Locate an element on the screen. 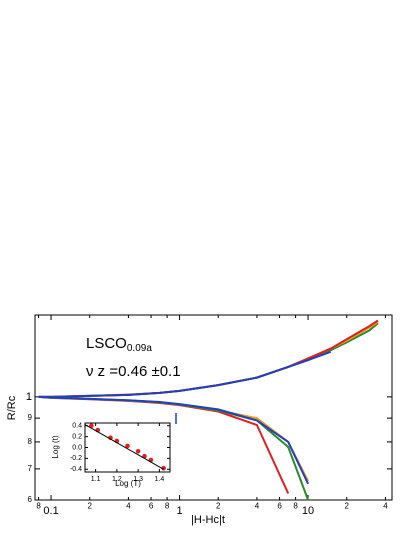 The height and width of the screenshot is (537, 415). y-tick-label: 8 is located at coordinates (30, 441).